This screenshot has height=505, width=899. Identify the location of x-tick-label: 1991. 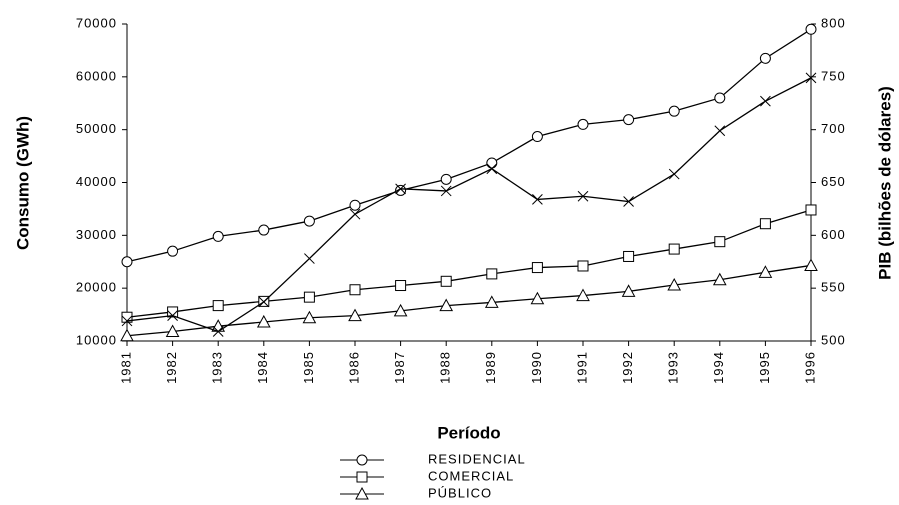
(581, 367).